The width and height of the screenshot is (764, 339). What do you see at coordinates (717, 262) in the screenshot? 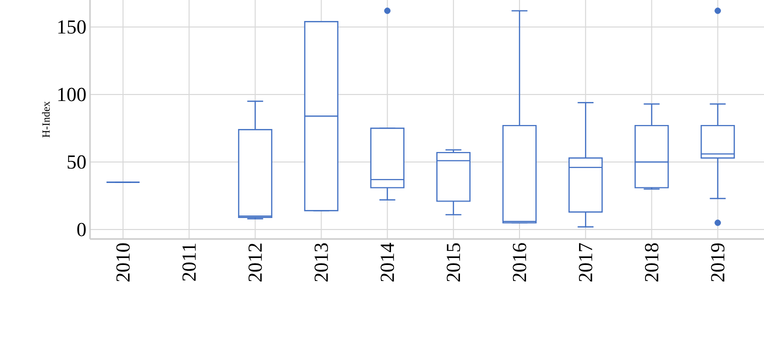
I see `x-tick-label: 2019` at bounding box center [717, 262].